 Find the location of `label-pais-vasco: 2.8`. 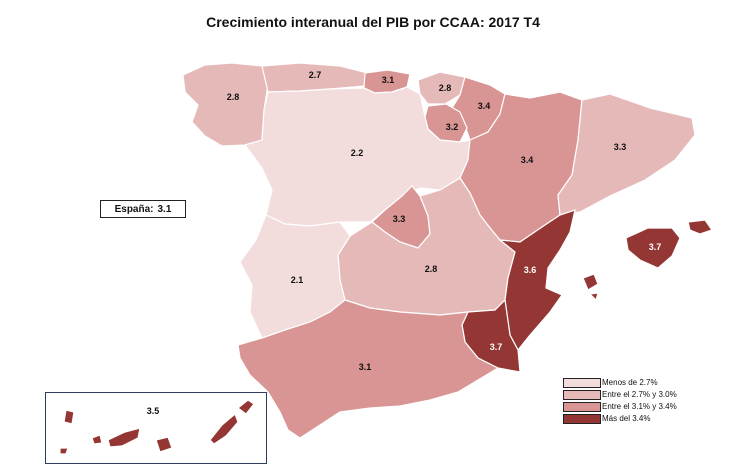

label-pais-vasco: 2.8 is located at coordinates (445, 88).